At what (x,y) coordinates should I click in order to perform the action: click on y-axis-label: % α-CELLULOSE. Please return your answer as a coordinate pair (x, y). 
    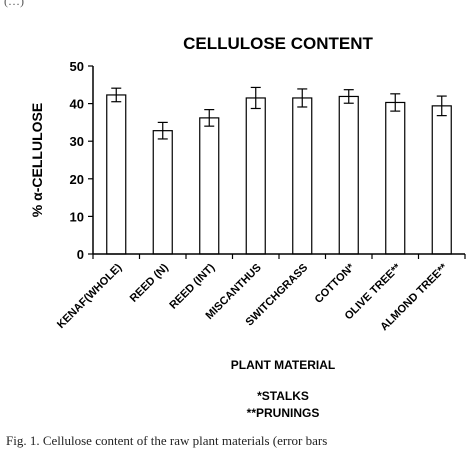
    Looking at the image, I should click on (37, 160).